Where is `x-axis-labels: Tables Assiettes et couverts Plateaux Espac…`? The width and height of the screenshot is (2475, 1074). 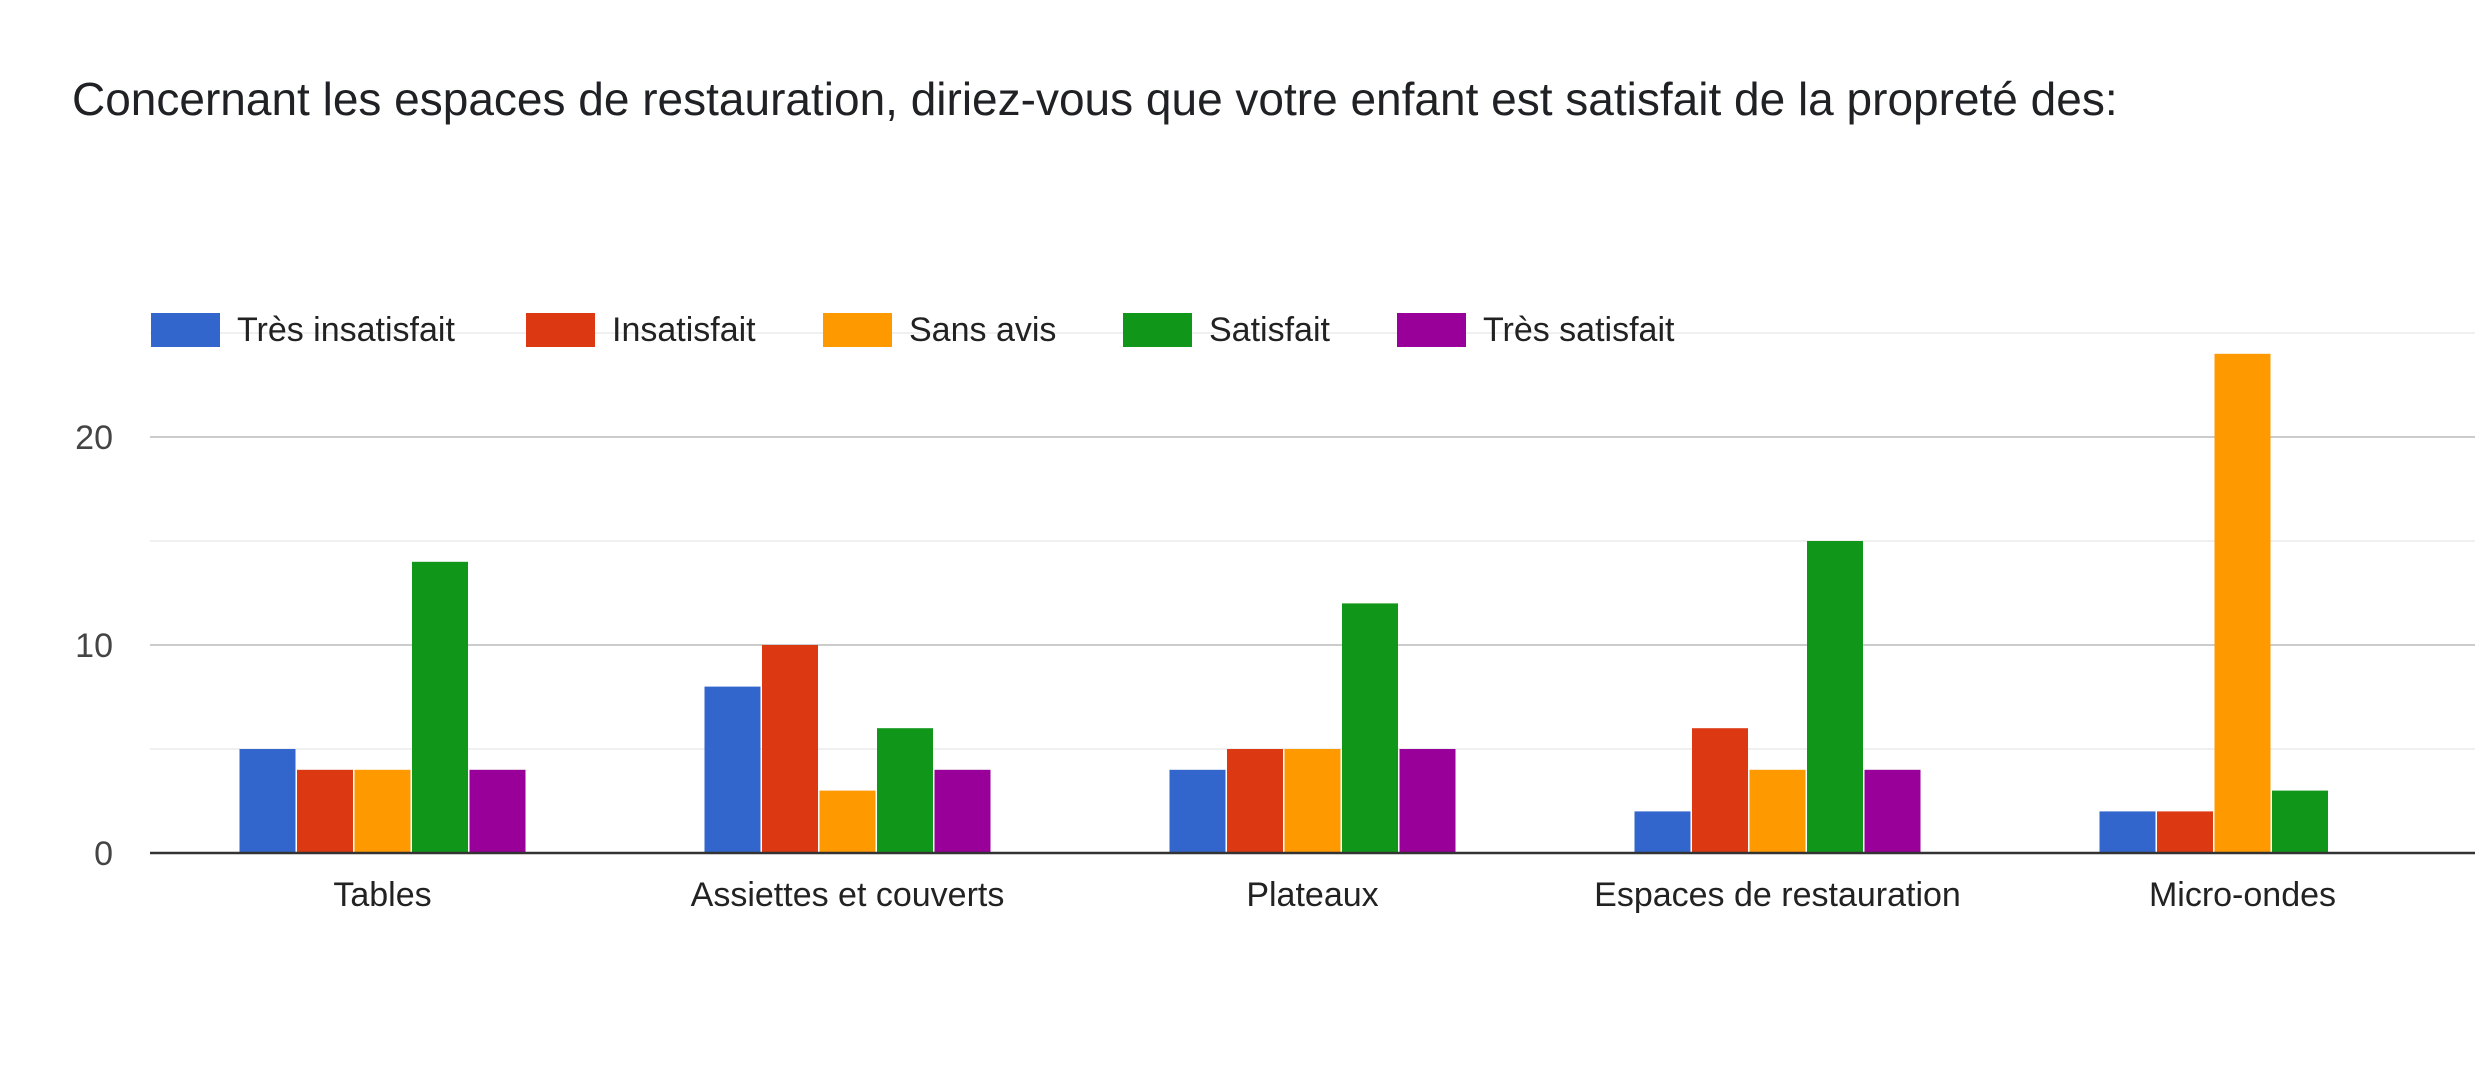 x-axis-labels: Tables Assiettes et couverts Plateaux Espac… is located at coordinates (1334, 895).